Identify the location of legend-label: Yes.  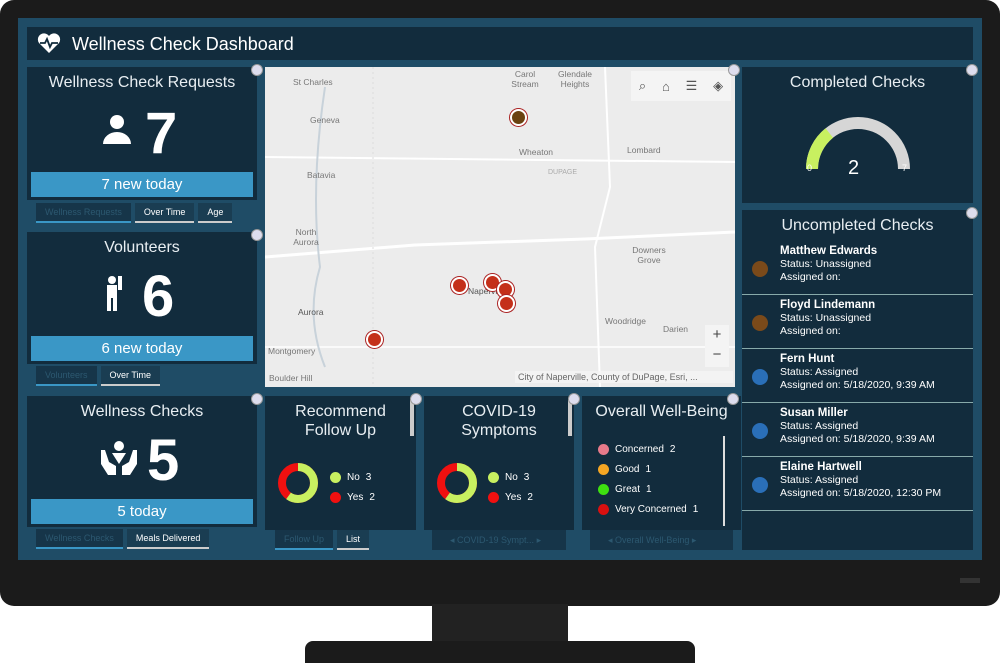
(513, 497).